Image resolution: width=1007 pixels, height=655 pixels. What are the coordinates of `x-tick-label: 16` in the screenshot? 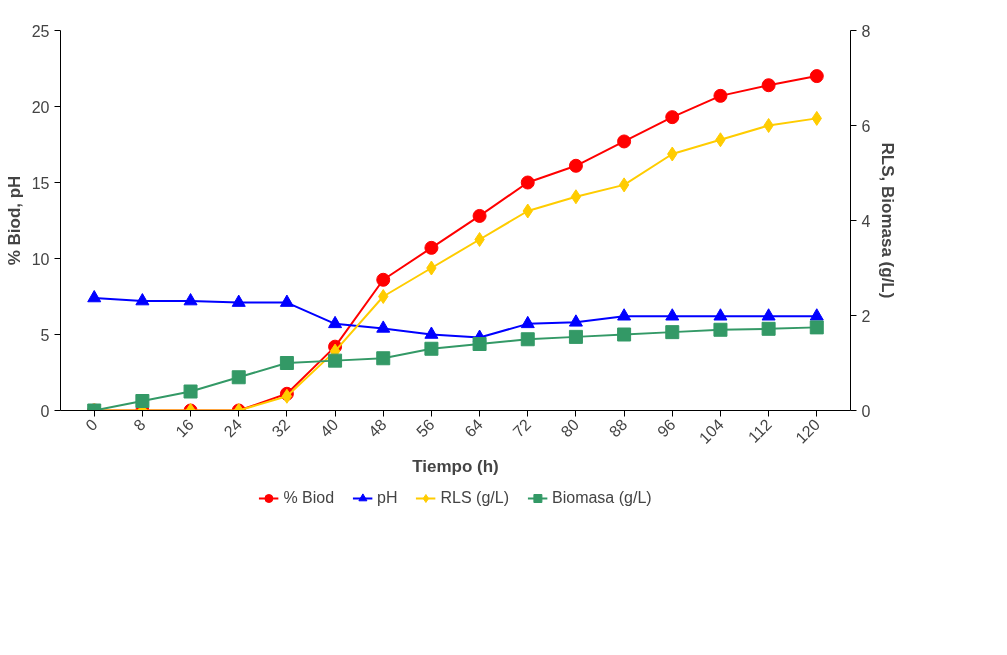 It's located at (184, 428).